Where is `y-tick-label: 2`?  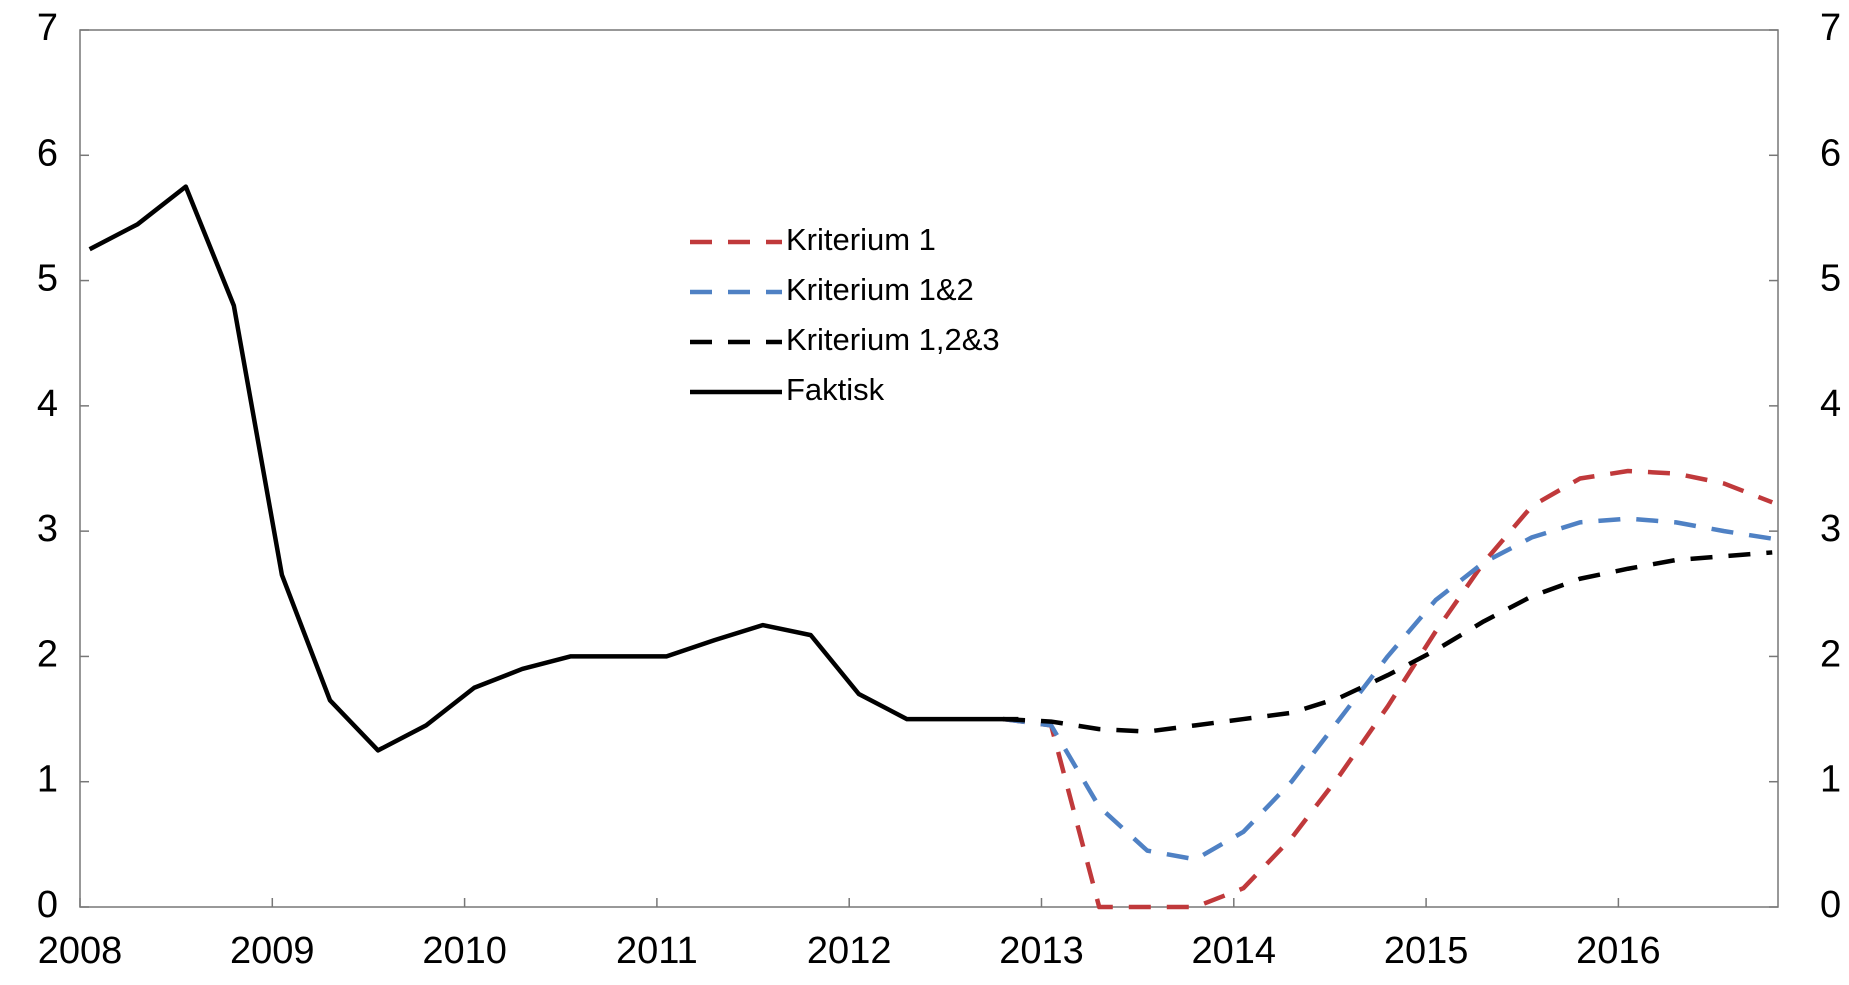
y-tick-label: 2 is located at coordinates (47, 654).